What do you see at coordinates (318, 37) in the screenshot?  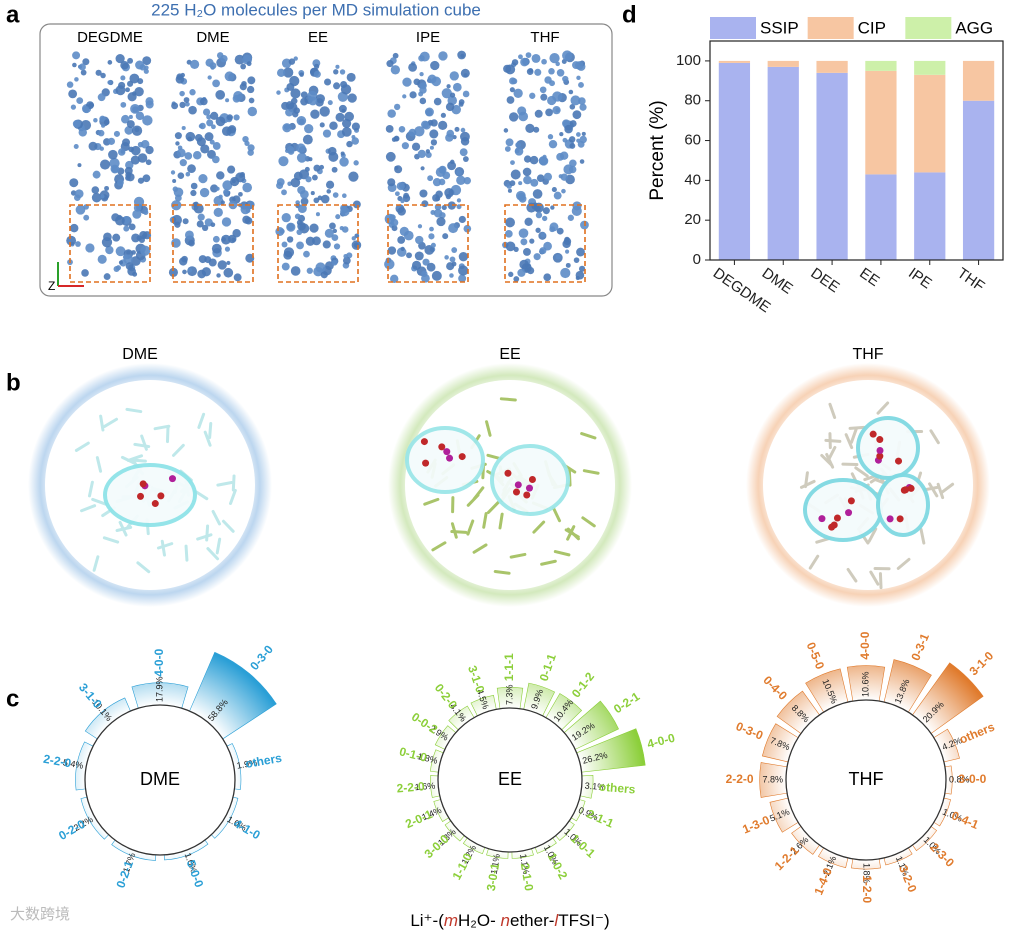 I see `solvent-label: EE` at bounding box center [318, 37].